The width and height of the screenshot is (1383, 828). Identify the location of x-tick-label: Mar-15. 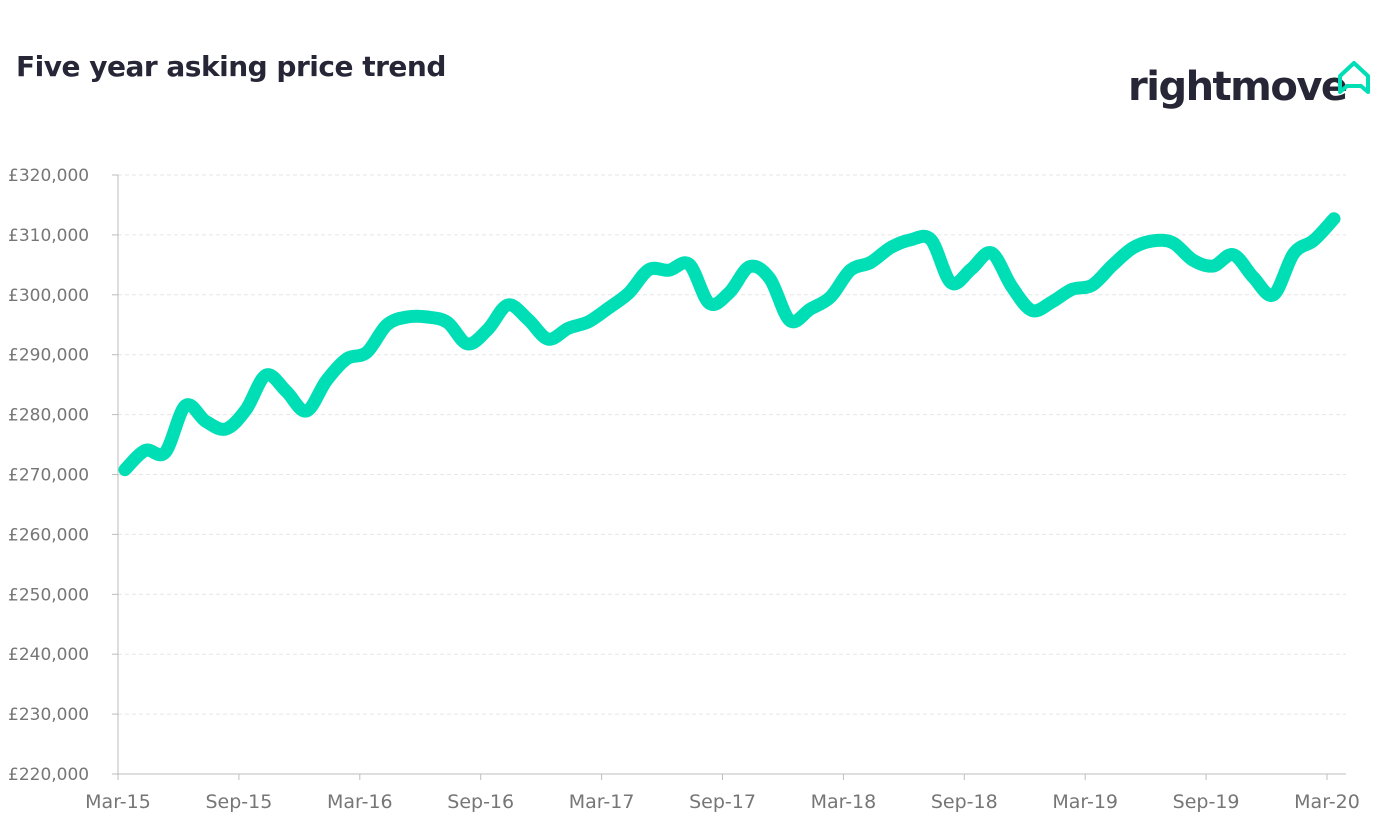
(118, 802).